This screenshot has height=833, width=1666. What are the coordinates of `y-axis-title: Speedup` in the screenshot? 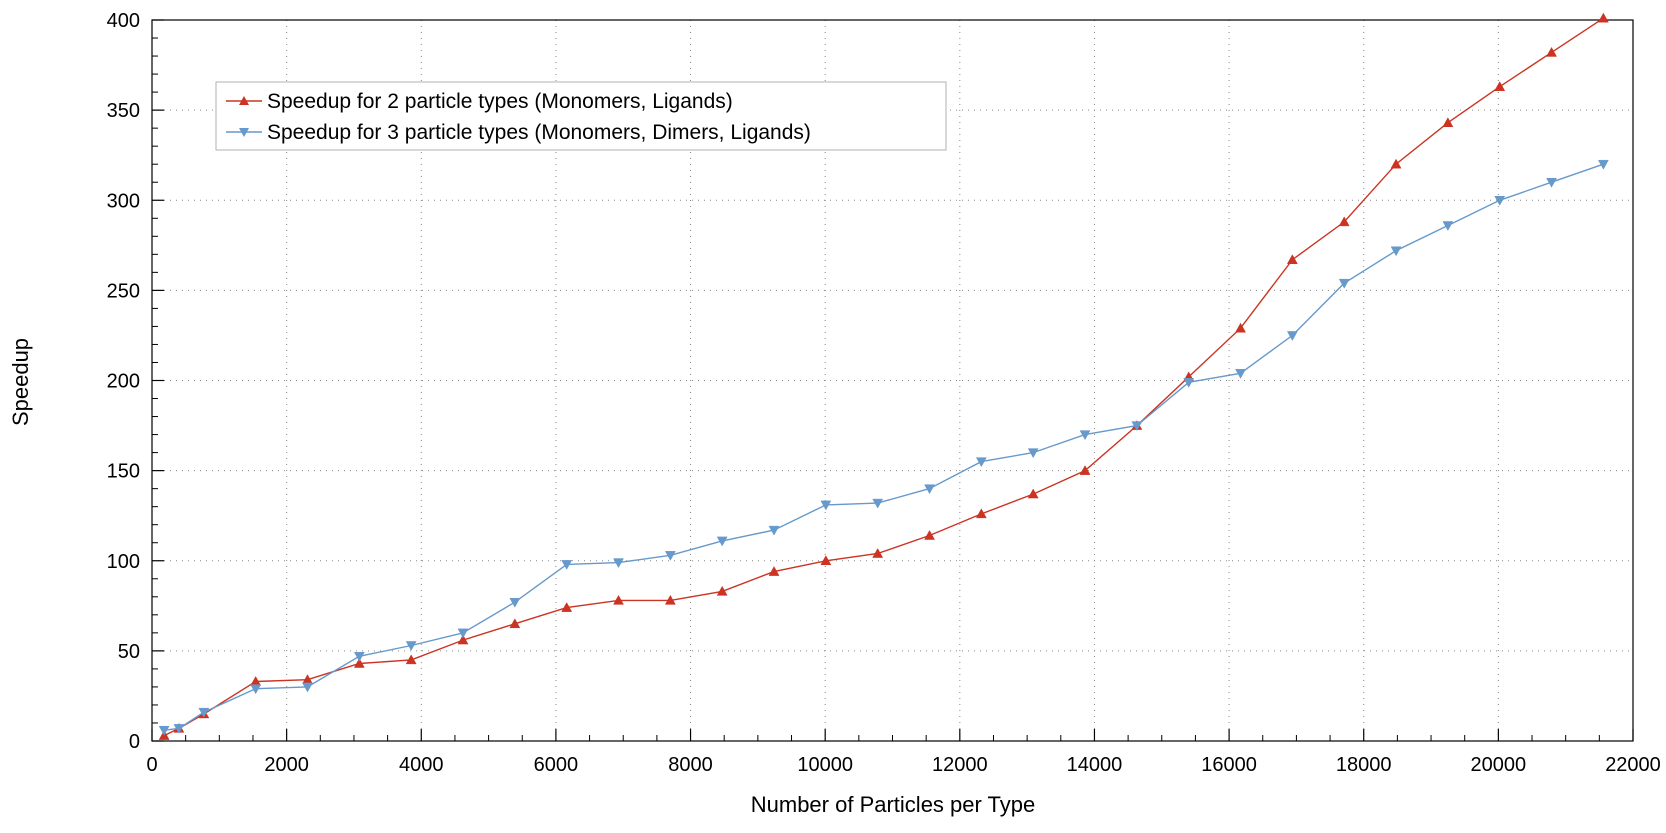 It's located at (20, 382).